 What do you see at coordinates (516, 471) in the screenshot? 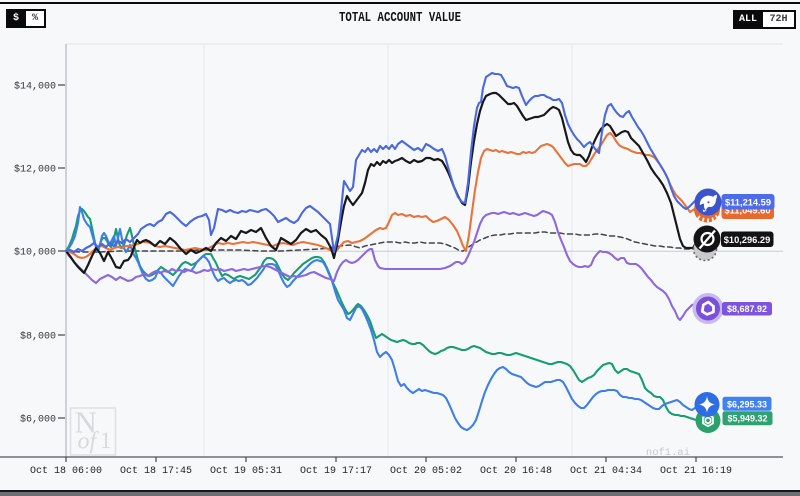
I see `svg-text: Oct 20 16:48` at bounding box center [516, 471].